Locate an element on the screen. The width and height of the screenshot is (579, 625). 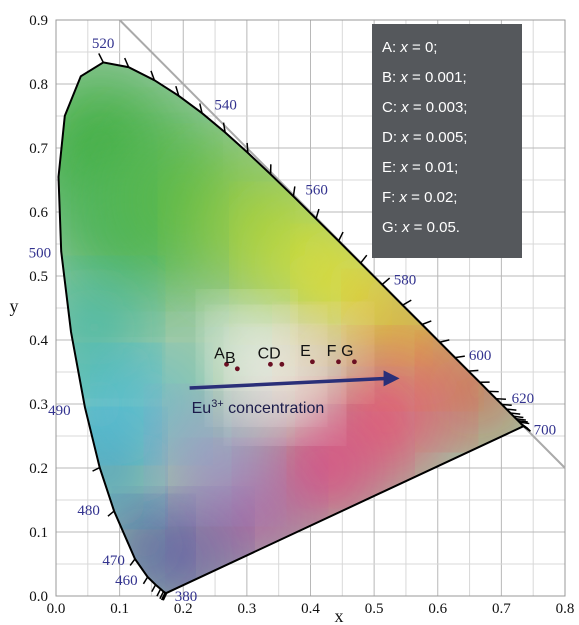
y-tick-label: 0.0 is located at coordinates (38, 597).